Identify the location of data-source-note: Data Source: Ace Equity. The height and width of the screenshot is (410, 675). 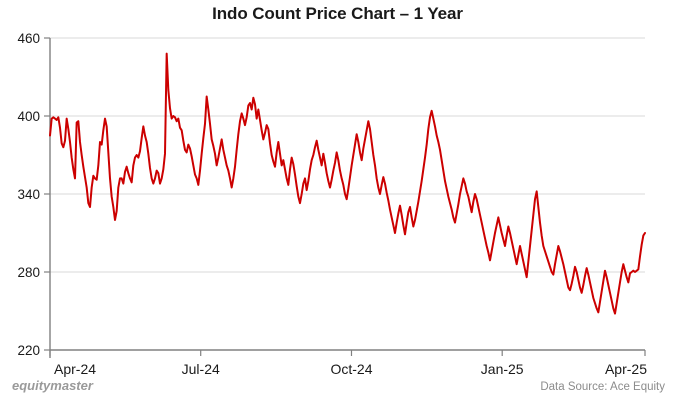
(602, 387).